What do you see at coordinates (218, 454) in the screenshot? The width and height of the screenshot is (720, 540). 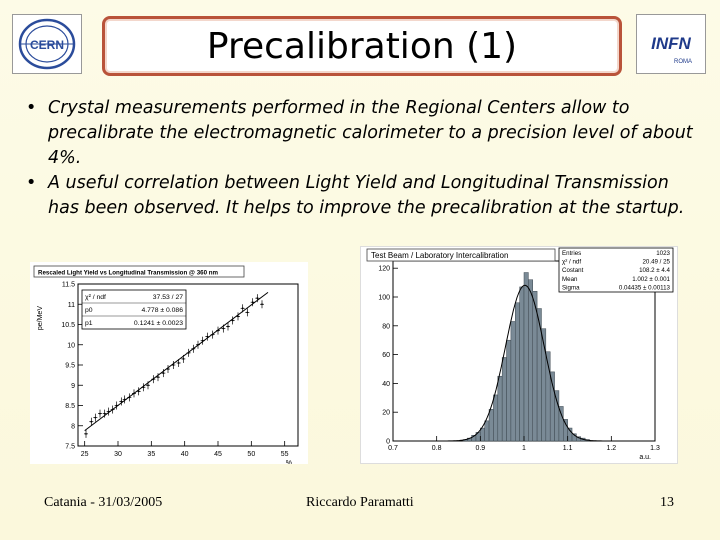 I see `scatter-x-tick-label: 45` at bounding box center [218, 454].